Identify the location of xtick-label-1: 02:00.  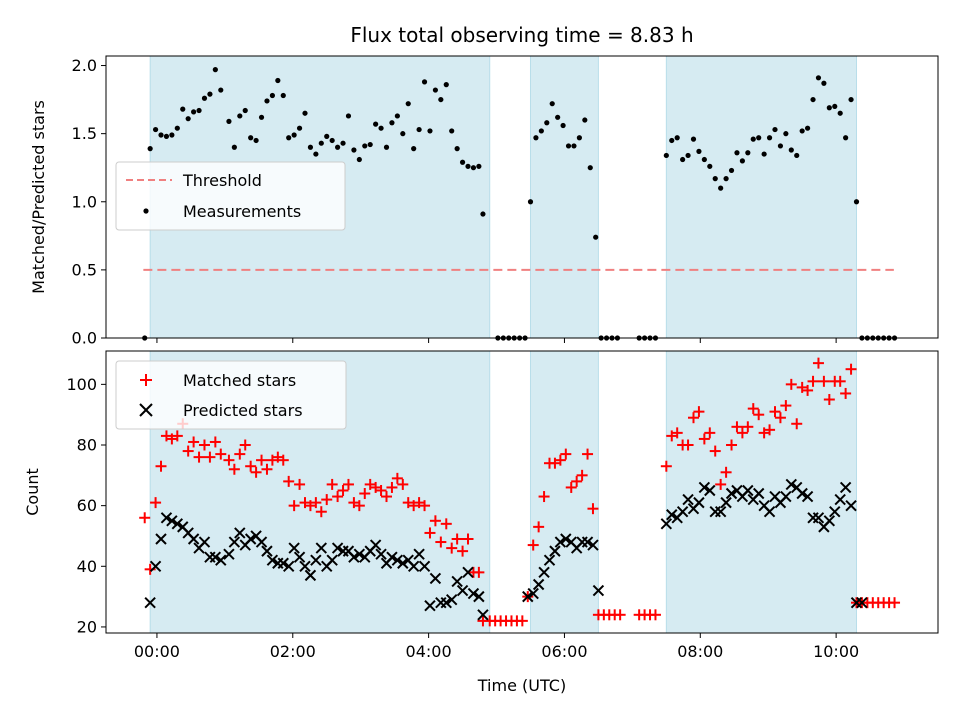
(293, 651).